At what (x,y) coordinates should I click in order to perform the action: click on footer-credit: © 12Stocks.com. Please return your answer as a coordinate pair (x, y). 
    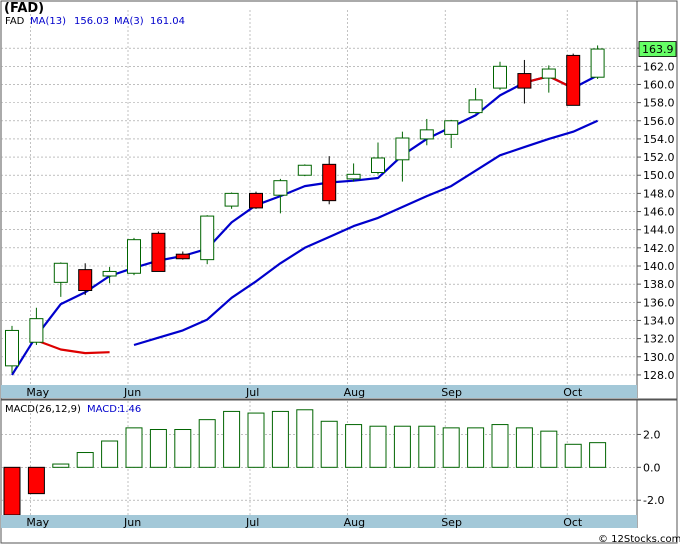
    Looking at the image, I should click on (639, 539).